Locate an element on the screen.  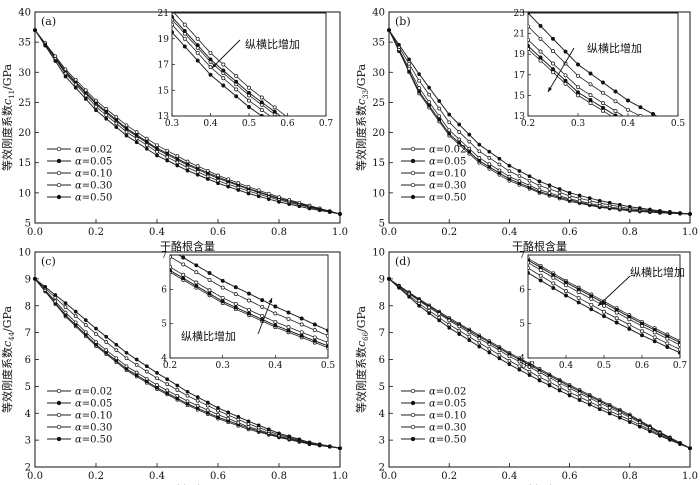
x-axis-label: 干酪根含量 is located at coordinates (187, 484).